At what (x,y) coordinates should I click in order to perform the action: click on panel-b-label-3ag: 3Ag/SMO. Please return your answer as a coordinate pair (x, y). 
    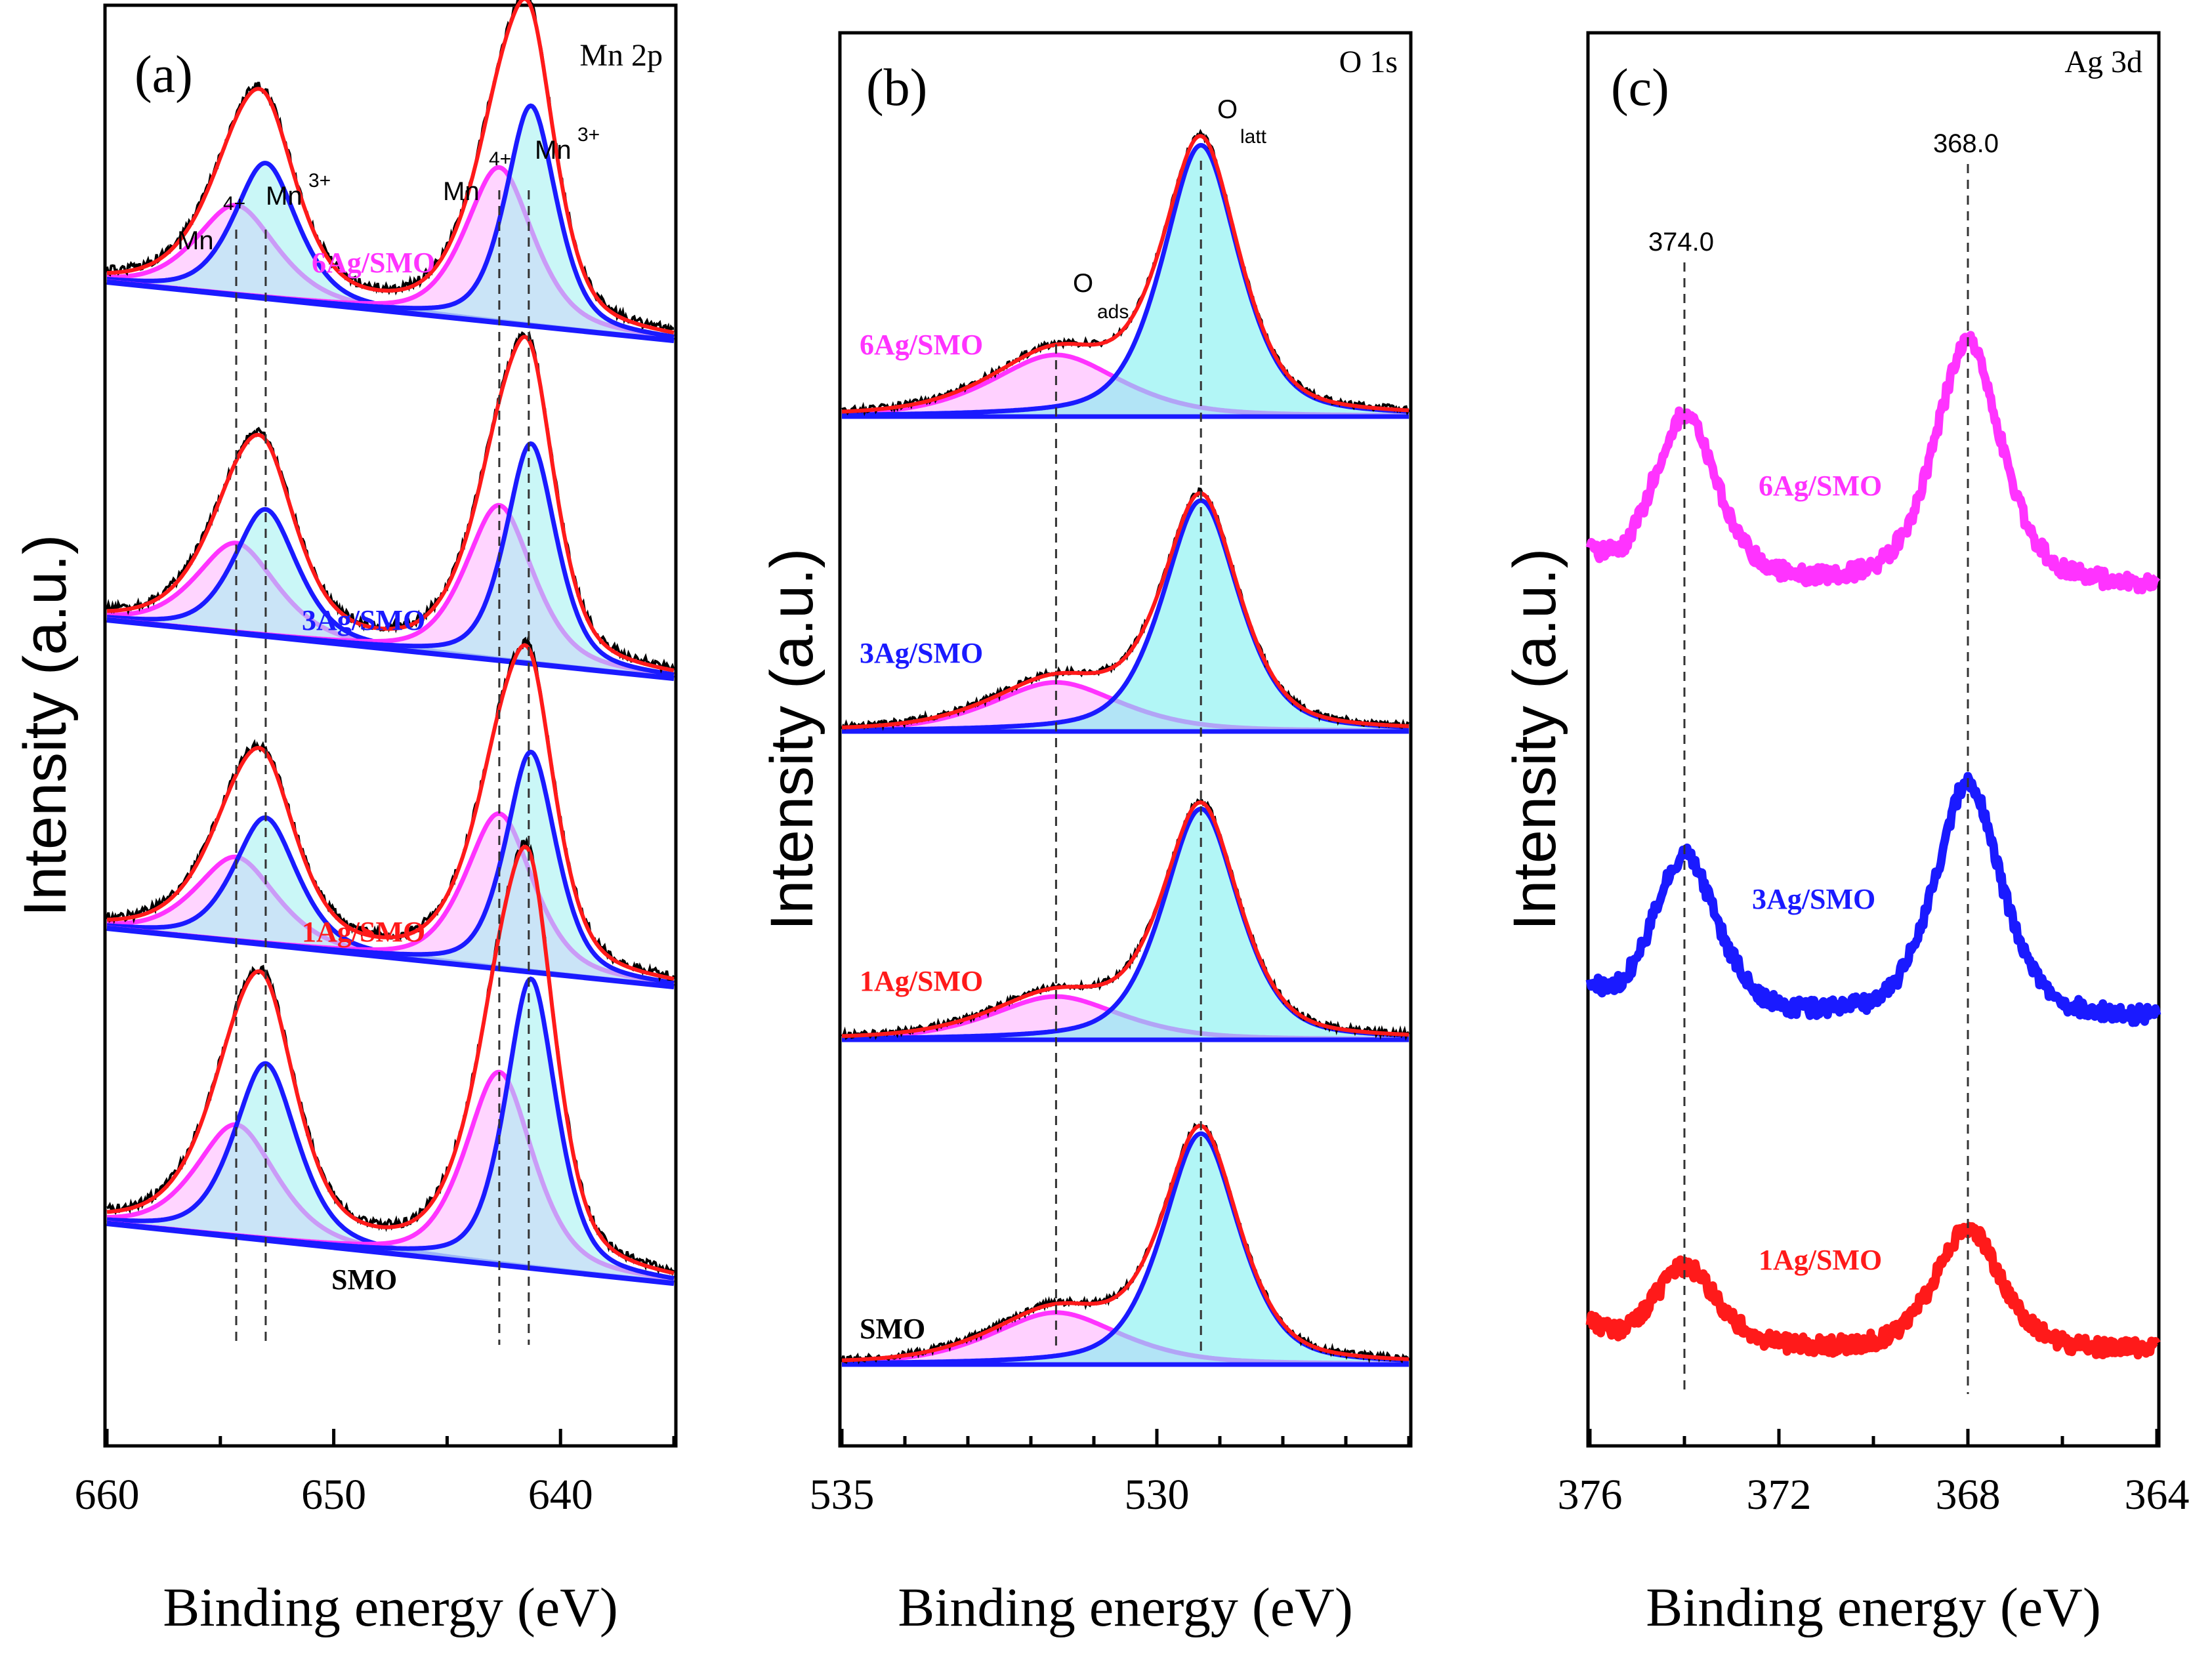
    Looking at the image, I should click on (921, 653).